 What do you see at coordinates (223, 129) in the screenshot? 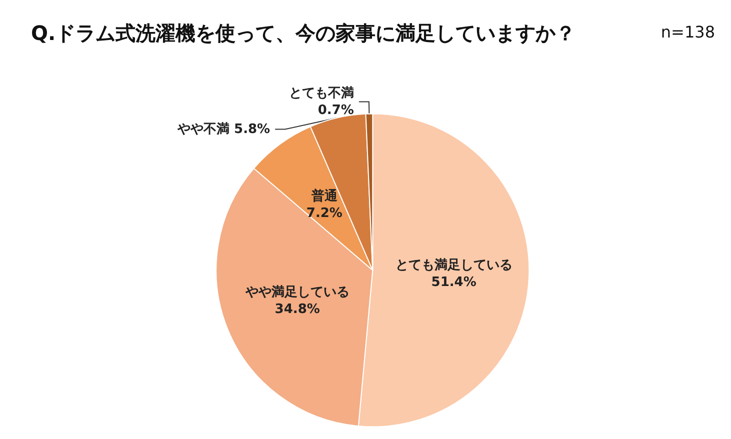
I see `slice-label: やや不満 5.8%` at bounding box center [223, 129].